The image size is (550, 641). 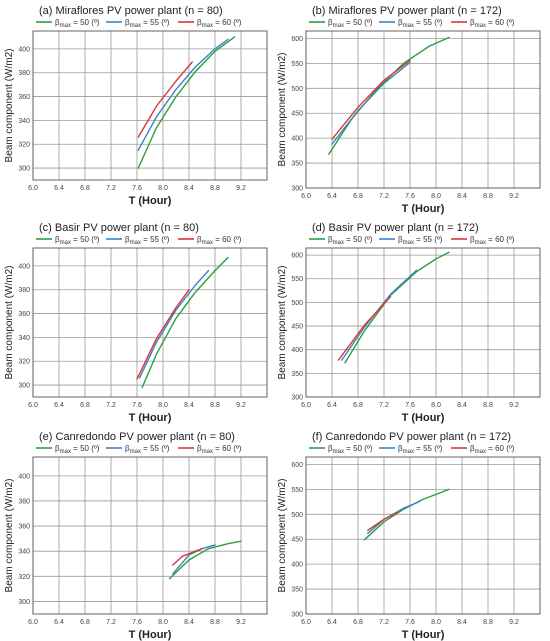 What do you see at coordinates (384, 622) in the screenshot?
I see `x-tick-label: 7.2` at bounding box center [384, 622].